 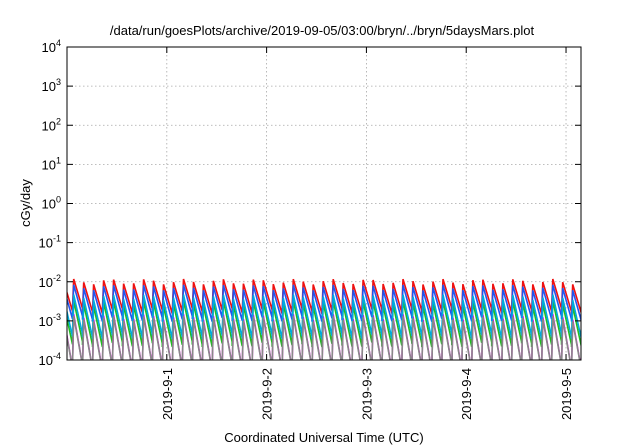 I want to click on x-tick-label: 2019-9-5, so click(x=566, y=394).